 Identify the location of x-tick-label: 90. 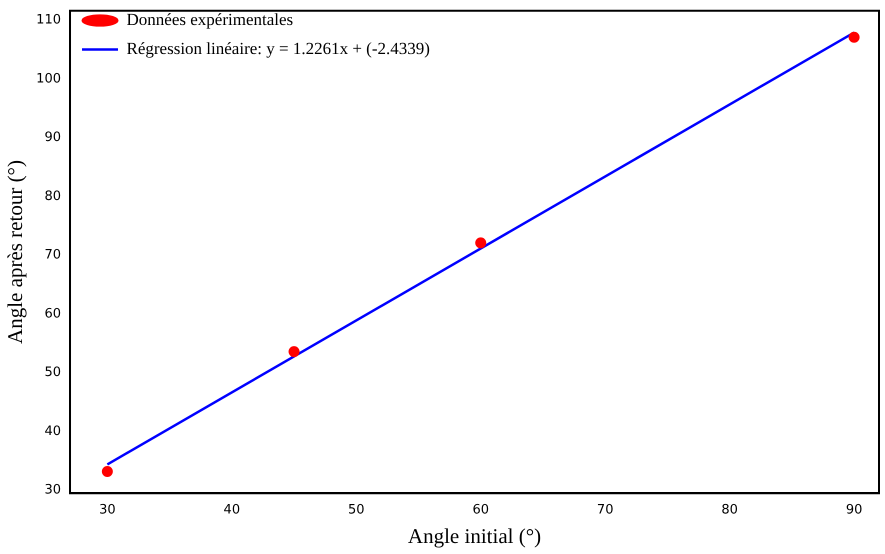
(854, 510).